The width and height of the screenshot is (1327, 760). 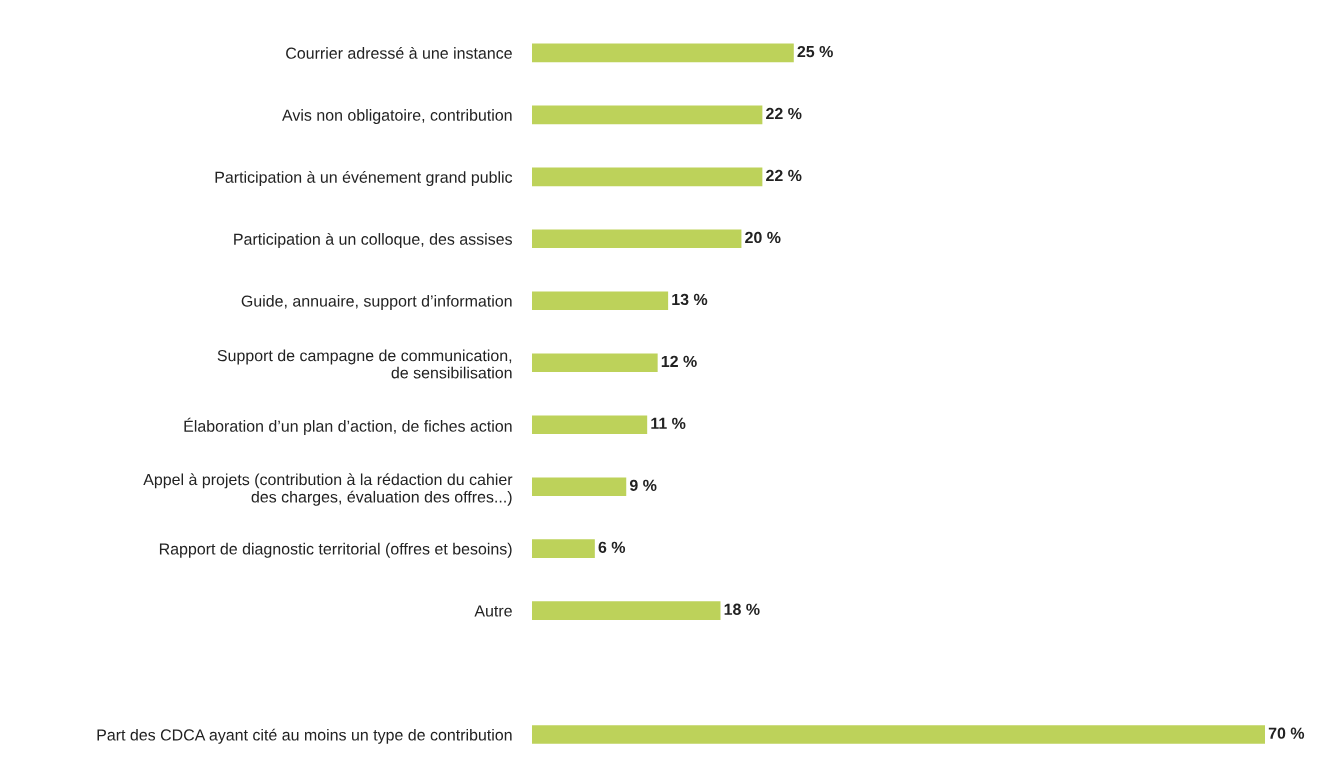 I want to click on y-tick-label: Courrier adressé à une instance, so click(x=399, y=52).